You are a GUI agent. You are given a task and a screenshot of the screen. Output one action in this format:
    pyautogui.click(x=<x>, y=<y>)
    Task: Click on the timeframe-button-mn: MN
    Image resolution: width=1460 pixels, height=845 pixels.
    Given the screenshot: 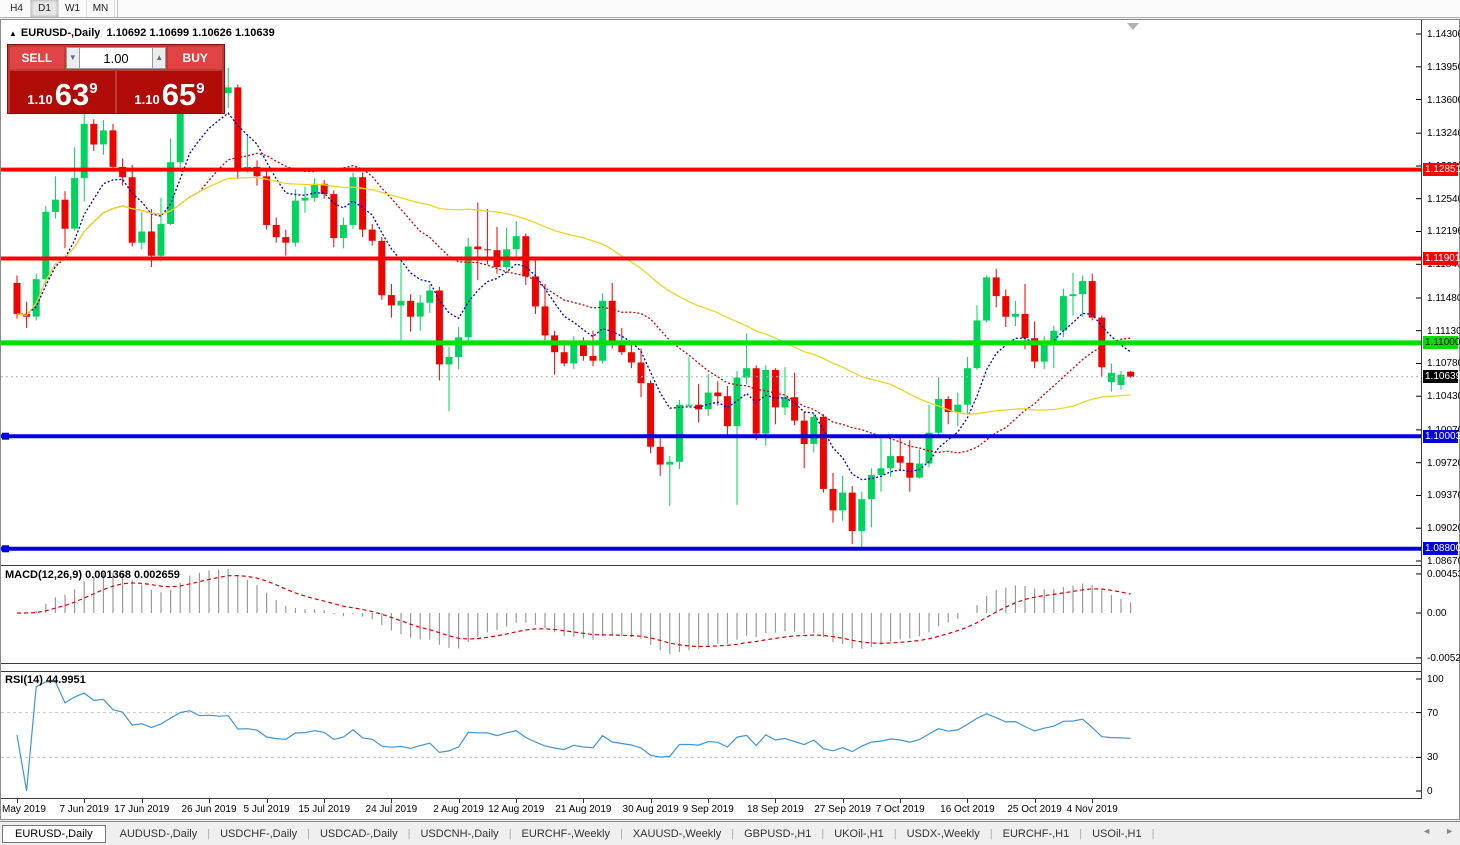 What is the action you would take?
    pyautogui.click(x=101, y=8)
    